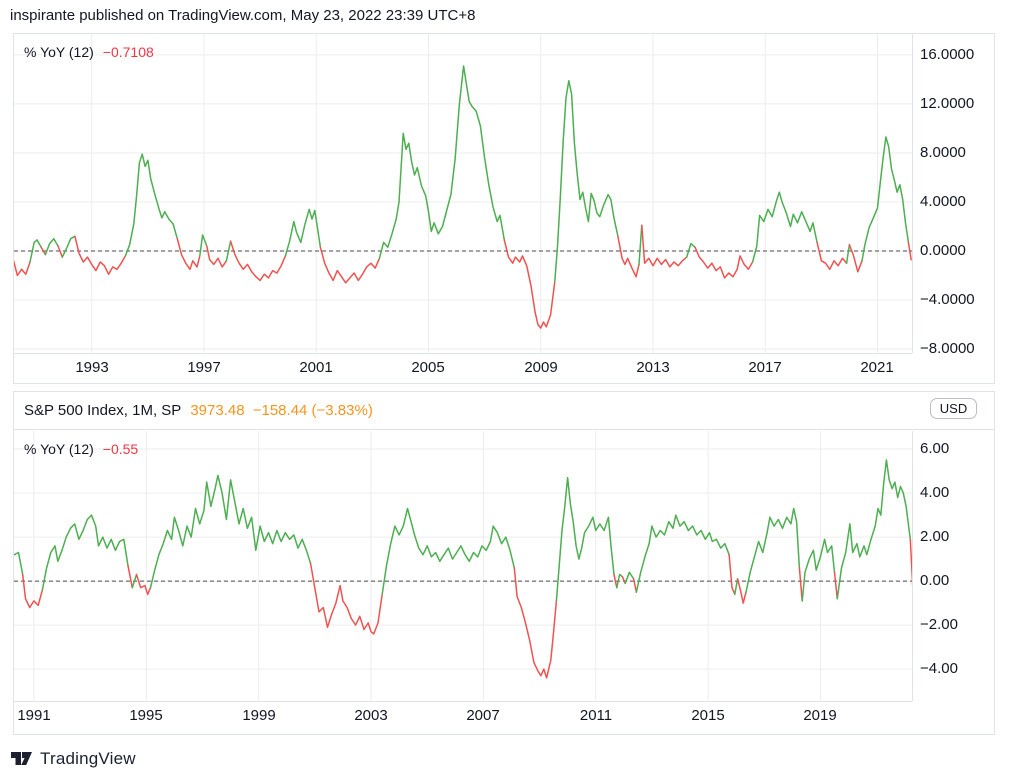 Image resolution: width=1011 pixels, height=782 pixels. Describe the element at coordinates (953, 566) in the screenshot. I see `lower-price-axis: 6.00 4.00 2.00 0.00 −2.00 −4.00` at that location.